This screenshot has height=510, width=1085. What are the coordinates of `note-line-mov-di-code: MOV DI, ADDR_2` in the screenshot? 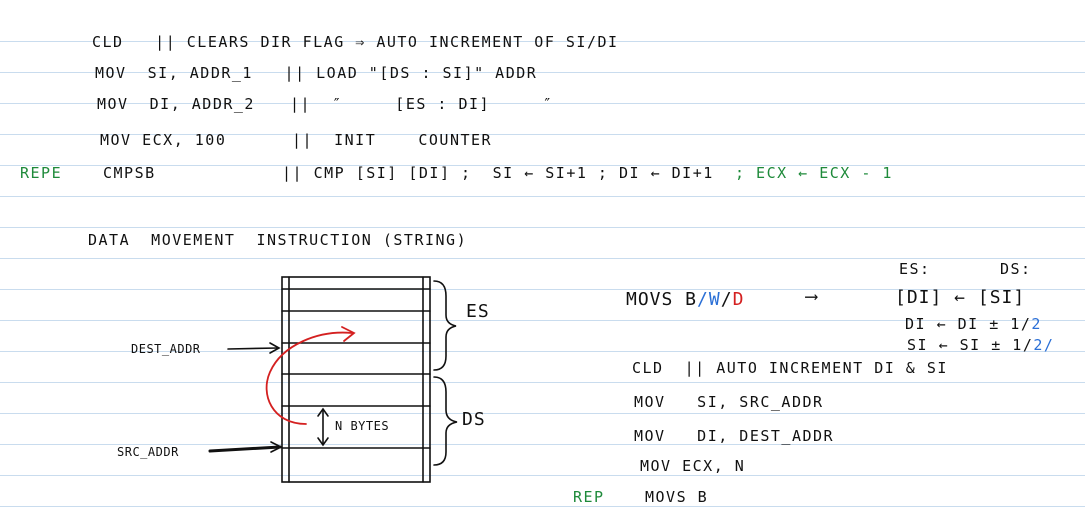 It's located at (176, 104).